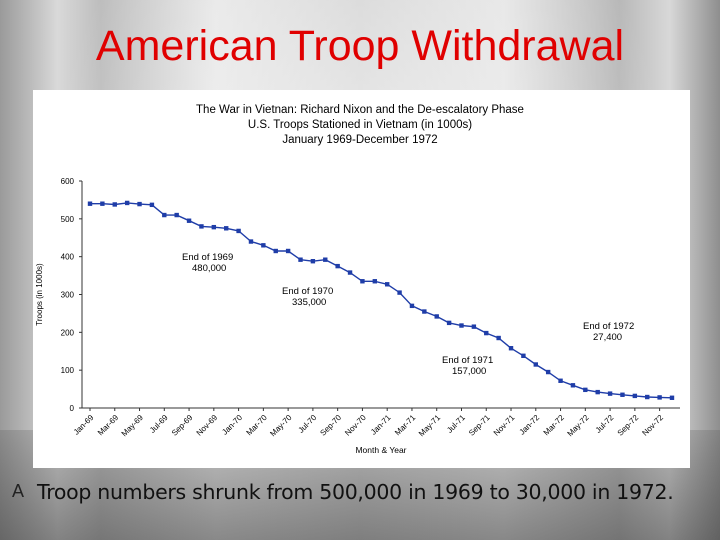 The width and height of the screenshot is (720, 540). I want to click on x-tick-label: Nov-69, so click(207, 425).